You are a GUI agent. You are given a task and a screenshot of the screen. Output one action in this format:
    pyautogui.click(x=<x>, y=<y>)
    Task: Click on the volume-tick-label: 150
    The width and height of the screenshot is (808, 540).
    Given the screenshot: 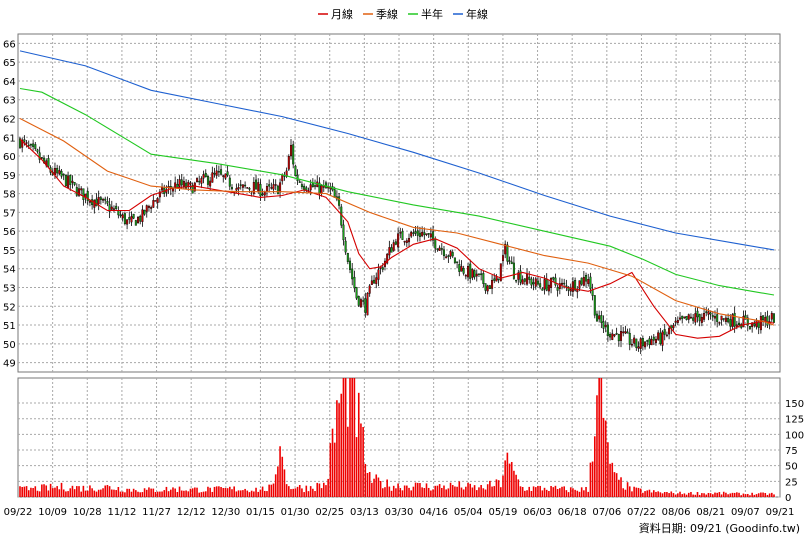 What is the action you would take?
    pyautogui.click(x=794, y=404)
    